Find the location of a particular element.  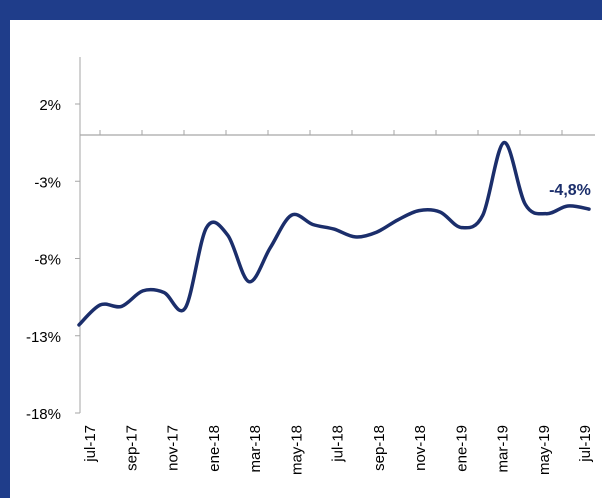

x-tick-label: sep-17 is located at coordinates (131, 448).